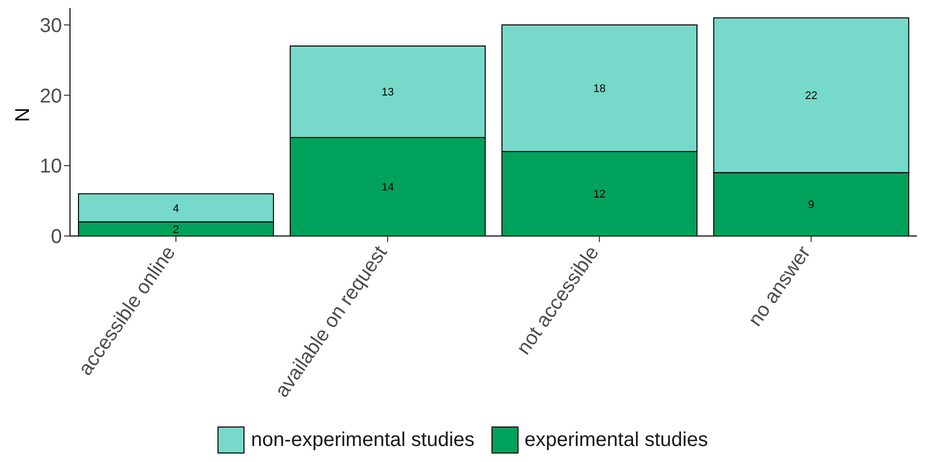 This screenshot has width=927, height=462. Describe the element at coordinates (51, 25) in the screenshot. I see `y-tick-label: 30` at that location.